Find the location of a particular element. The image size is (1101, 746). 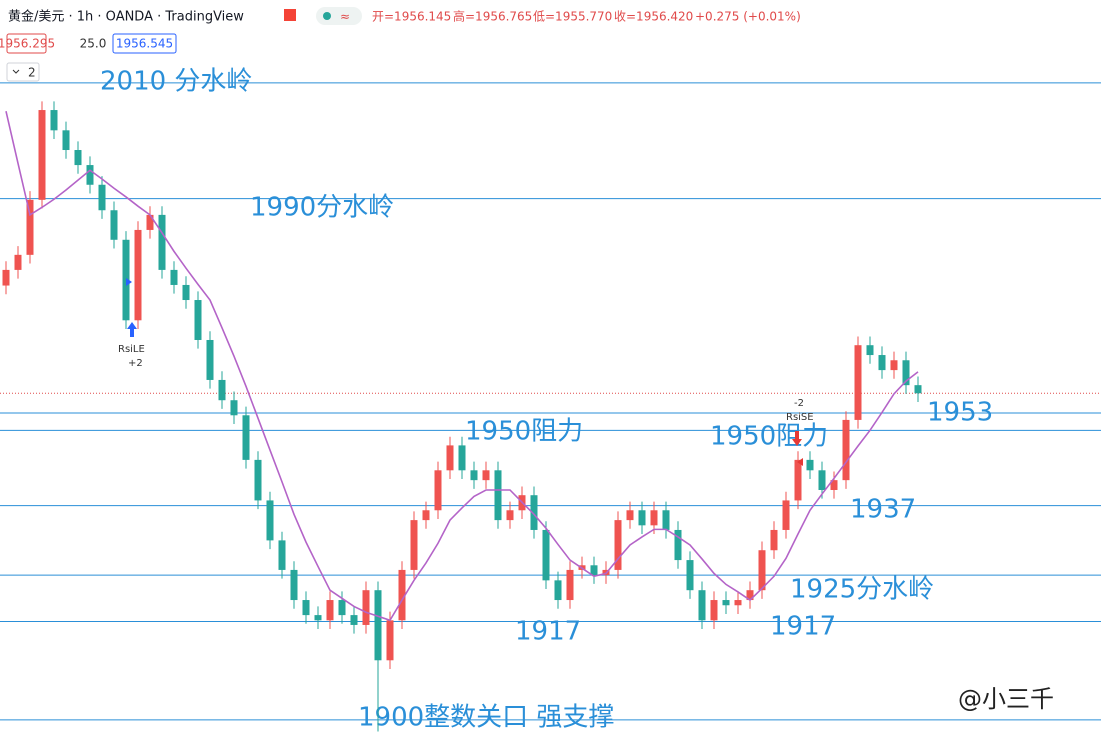

bid-box is located at coordinates (26, 43).